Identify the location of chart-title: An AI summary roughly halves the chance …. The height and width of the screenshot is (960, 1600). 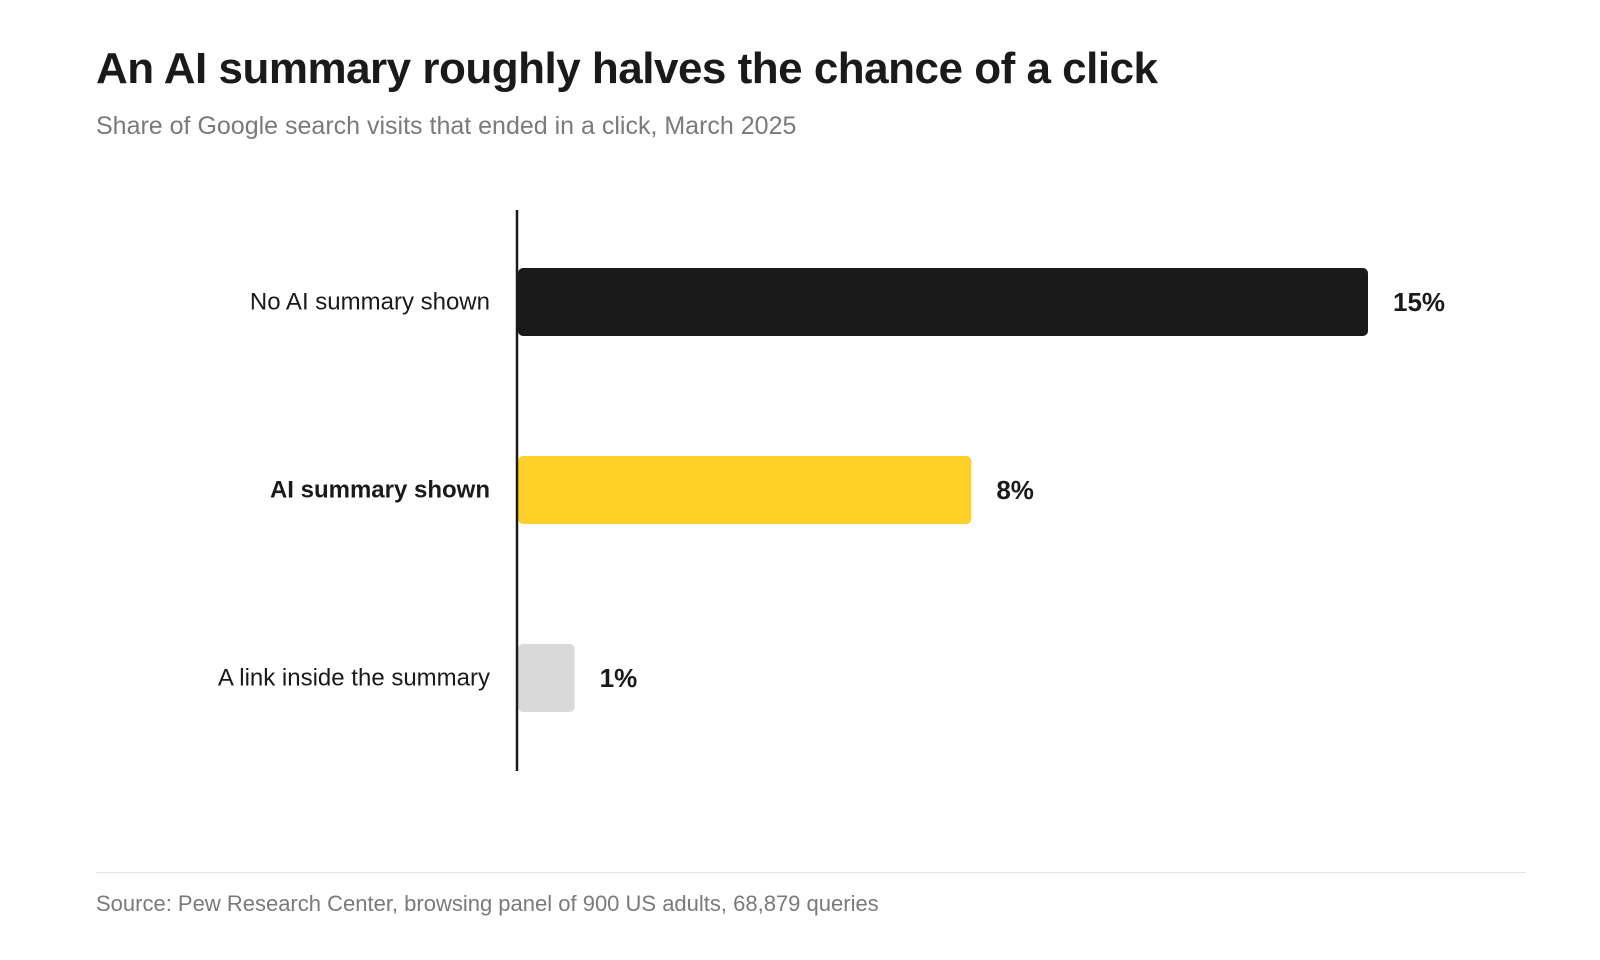
(627, 68).